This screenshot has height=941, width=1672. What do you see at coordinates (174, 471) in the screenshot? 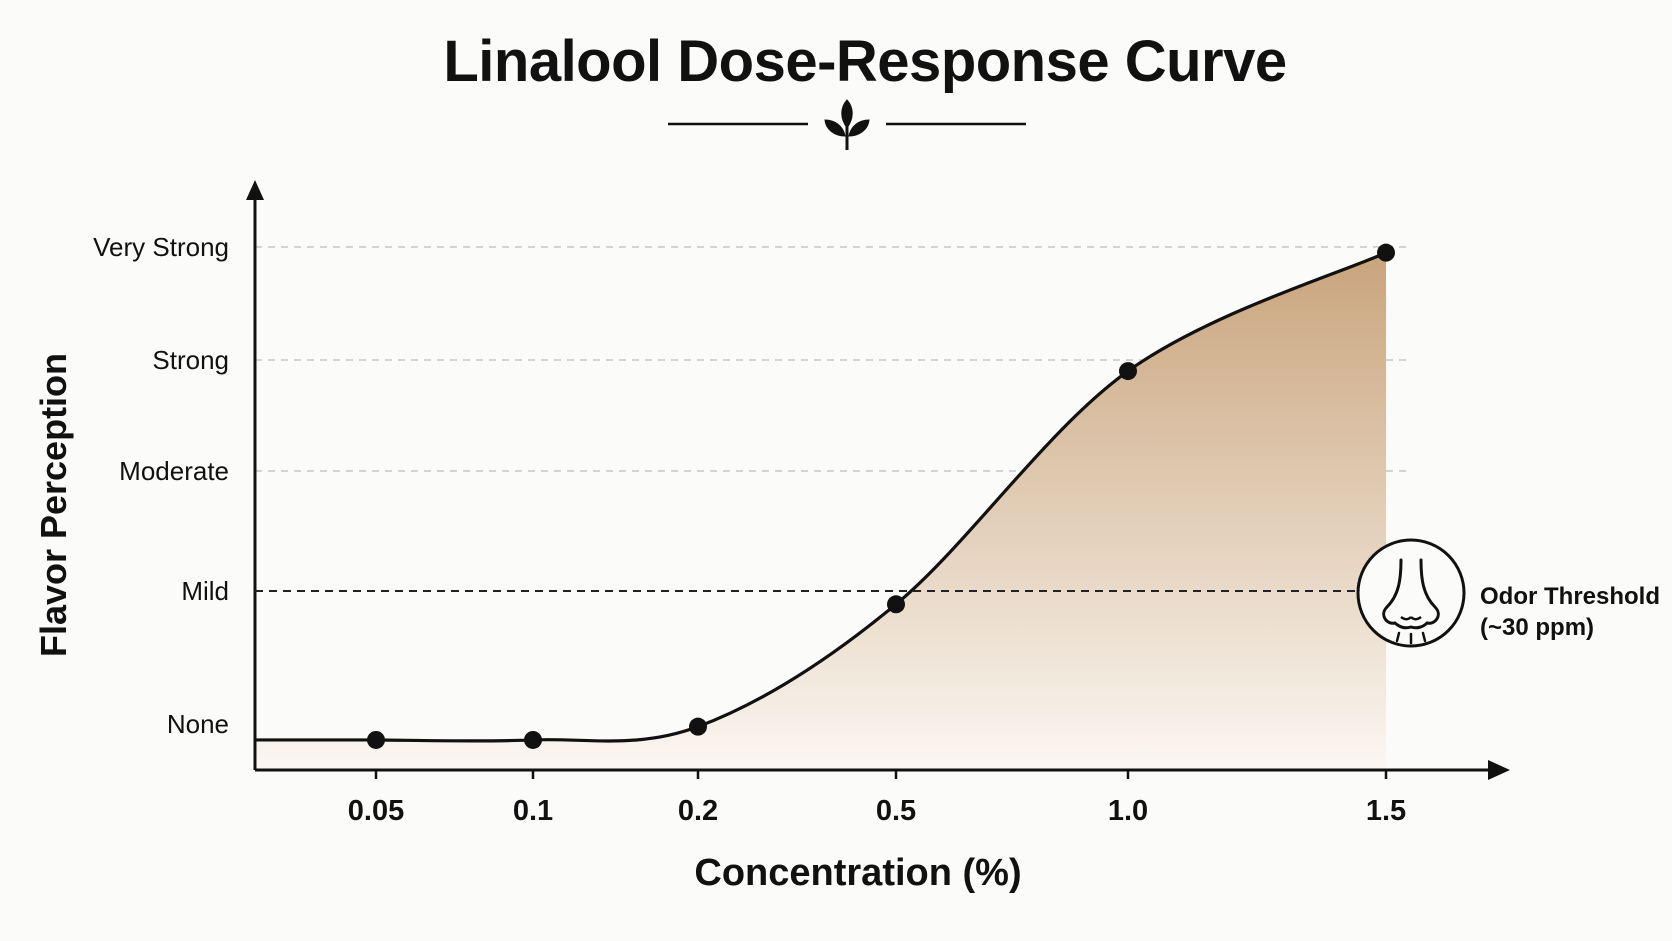
I see `y-tick-label: Moderate` at bounding box center [174, 471].